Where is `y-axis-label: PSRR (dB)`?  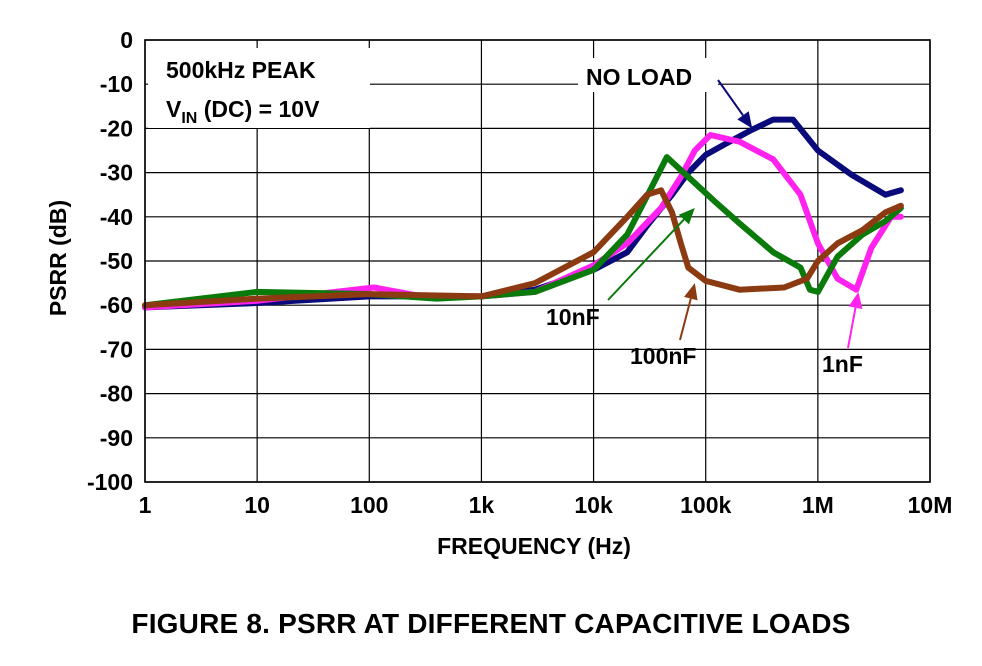 y-axis-label: PSRR (dB) is located at coordinates (58, 258).